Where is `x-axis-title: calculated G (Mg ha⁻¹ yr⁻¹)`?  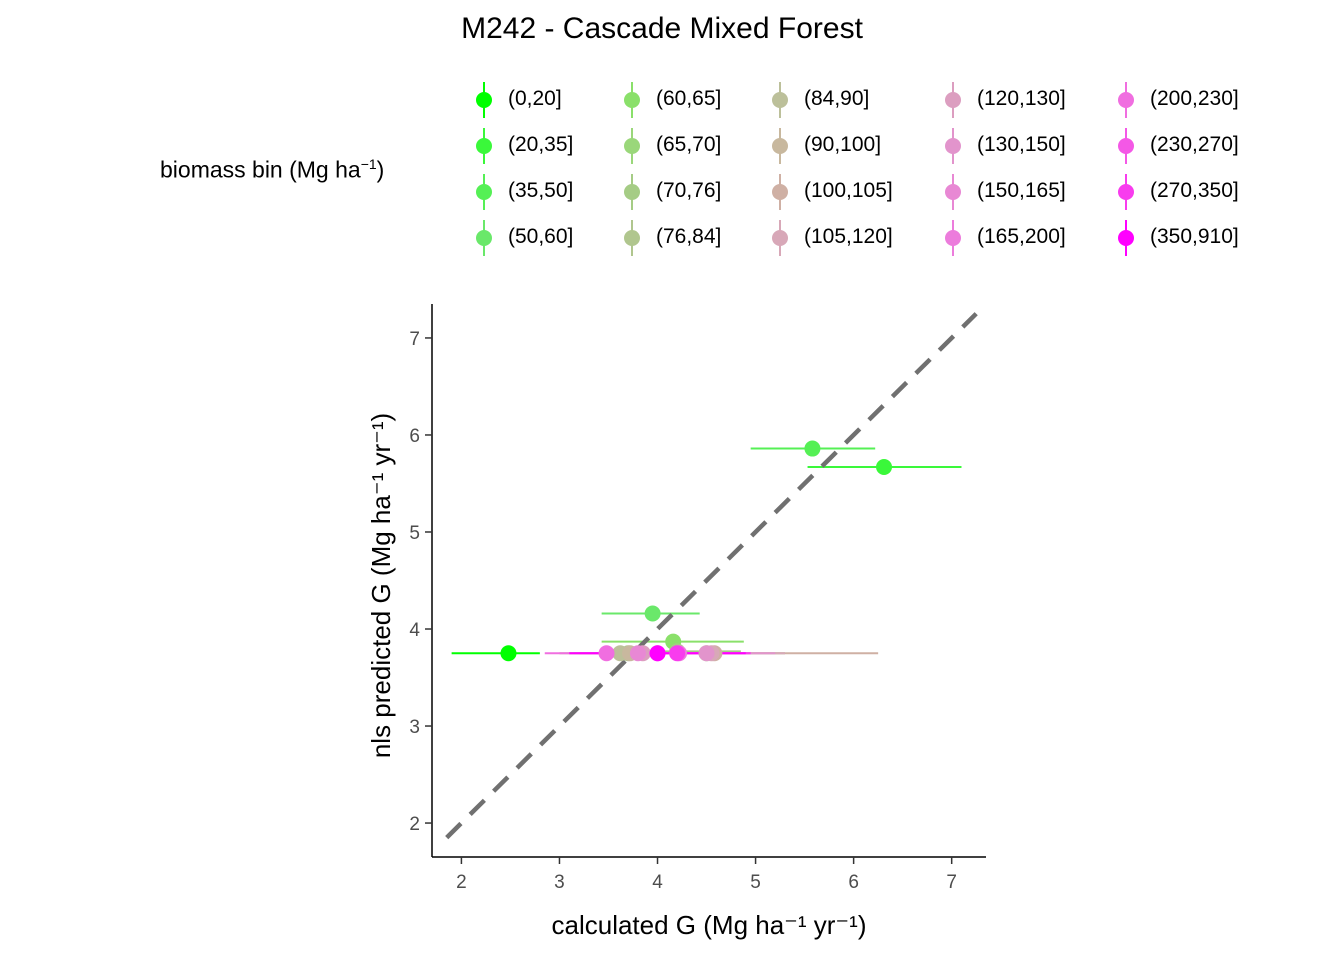 x-axis-title: calculated G (Mg ha⁻¹ yr⁻¹) is located at coordinates (709, 925).